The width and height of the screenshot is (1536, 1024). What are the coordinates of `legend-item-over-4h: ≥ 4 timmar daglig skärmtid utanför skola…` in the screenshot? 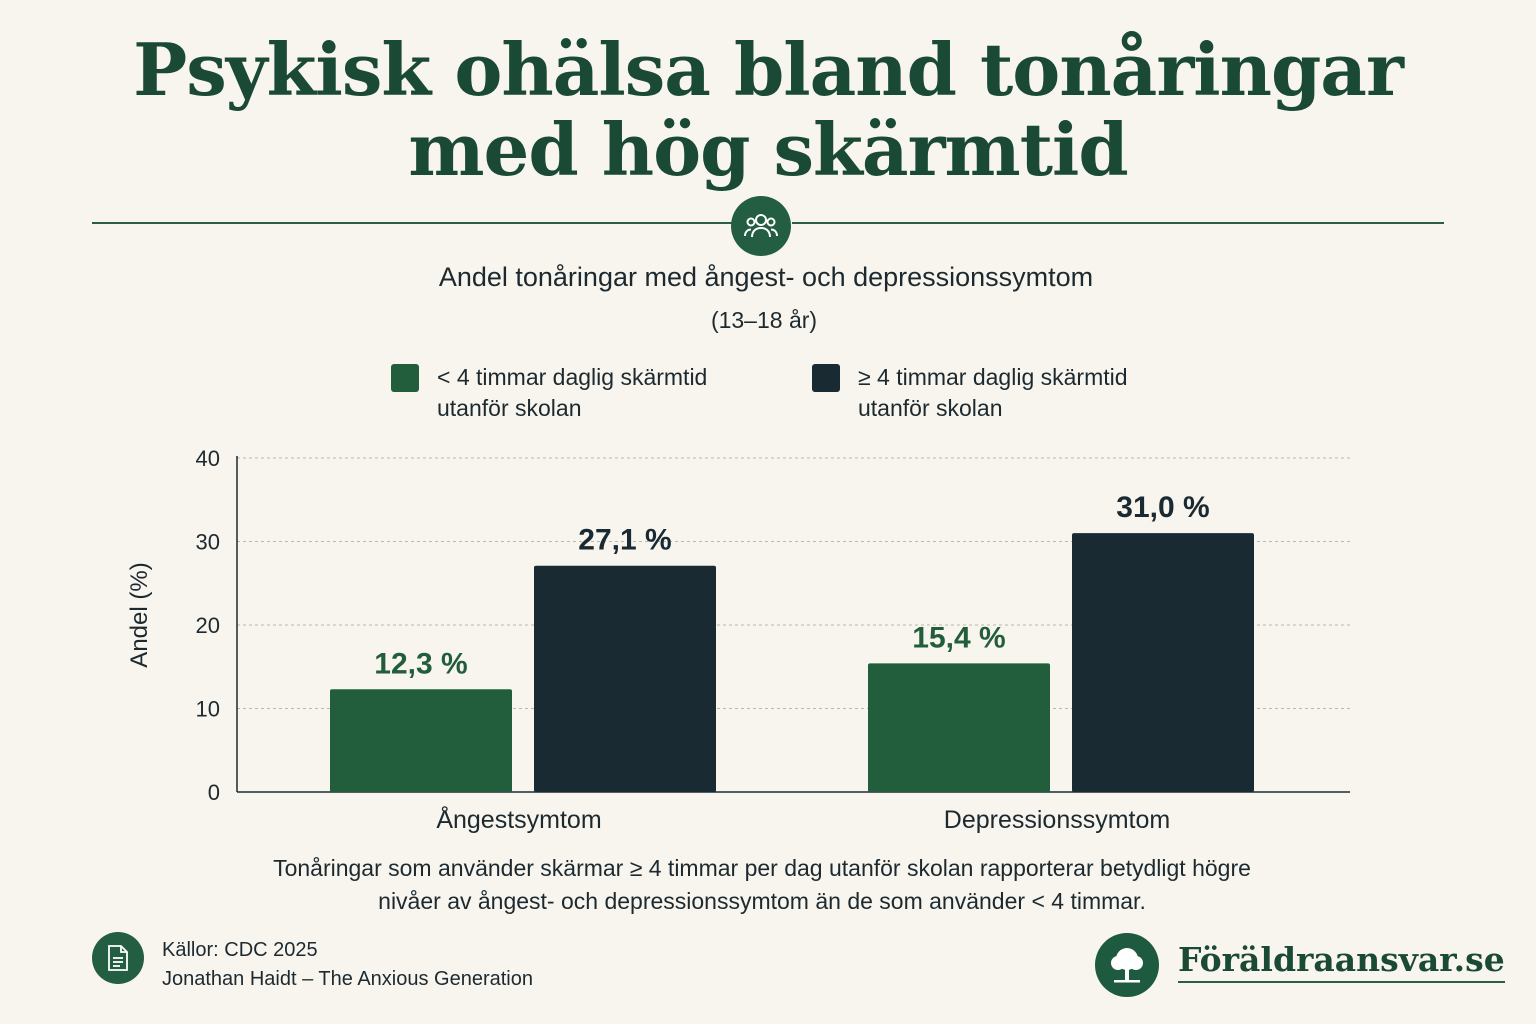 It's located at (995, 393).